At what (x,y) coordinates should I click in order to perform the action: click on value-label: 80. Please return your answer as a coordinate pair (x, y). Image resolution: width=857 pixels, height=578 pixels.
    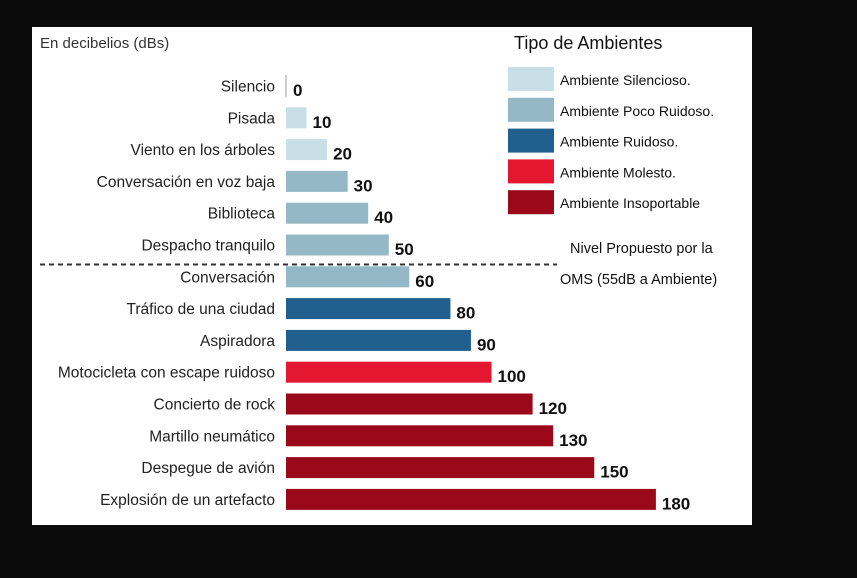
    Looking at the image, I should click on (465, 313).